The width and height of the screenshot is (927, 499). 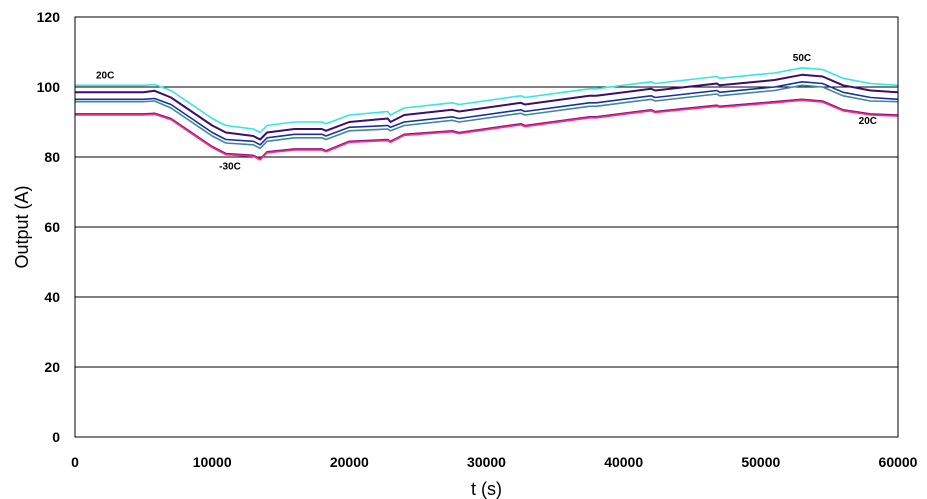 I want to click on x-axis-label: t (s), so click(x=486, y=489).